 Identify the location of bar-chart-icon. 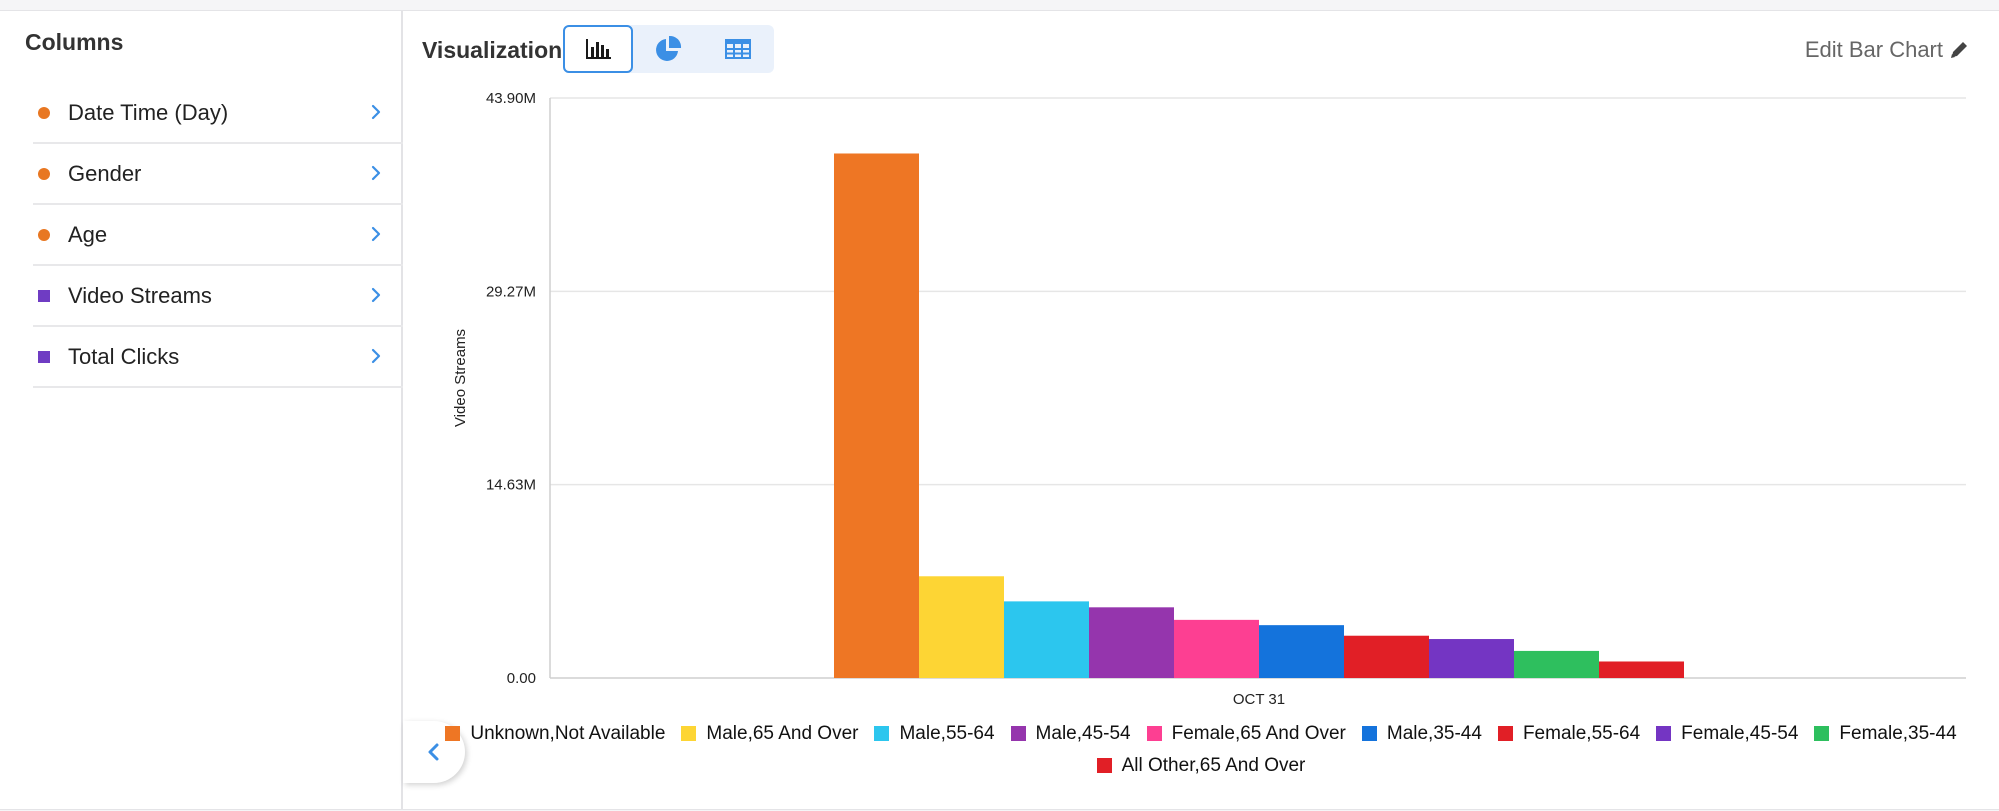
(598, 49).